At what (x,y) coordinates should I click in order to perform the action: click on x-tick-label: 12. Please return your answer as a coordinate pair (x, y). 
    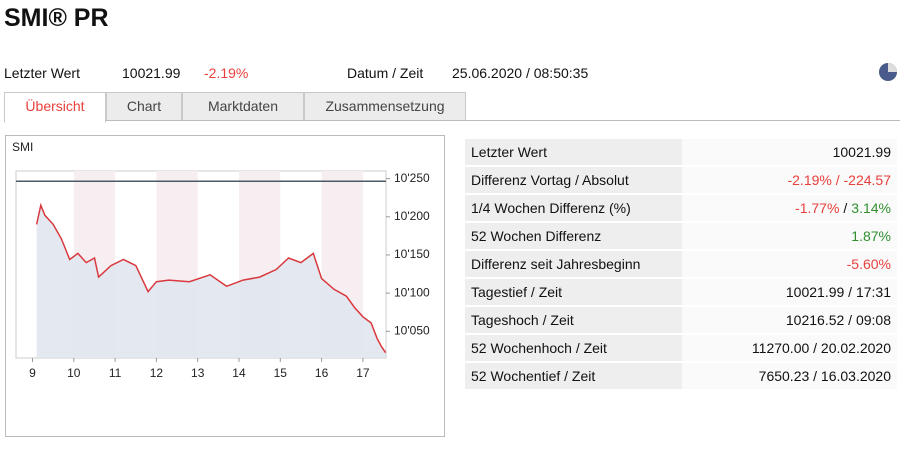
    Looking at the image, I should click on (157, 373).